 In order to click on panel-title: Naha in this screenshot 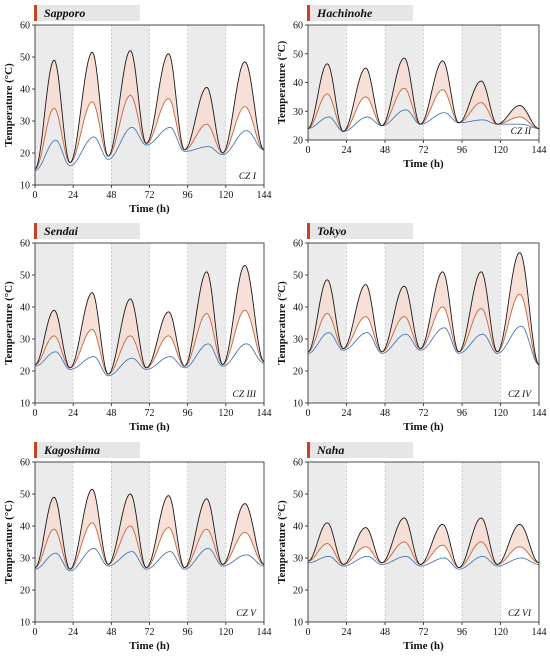, I will do `click(330, 450)`.